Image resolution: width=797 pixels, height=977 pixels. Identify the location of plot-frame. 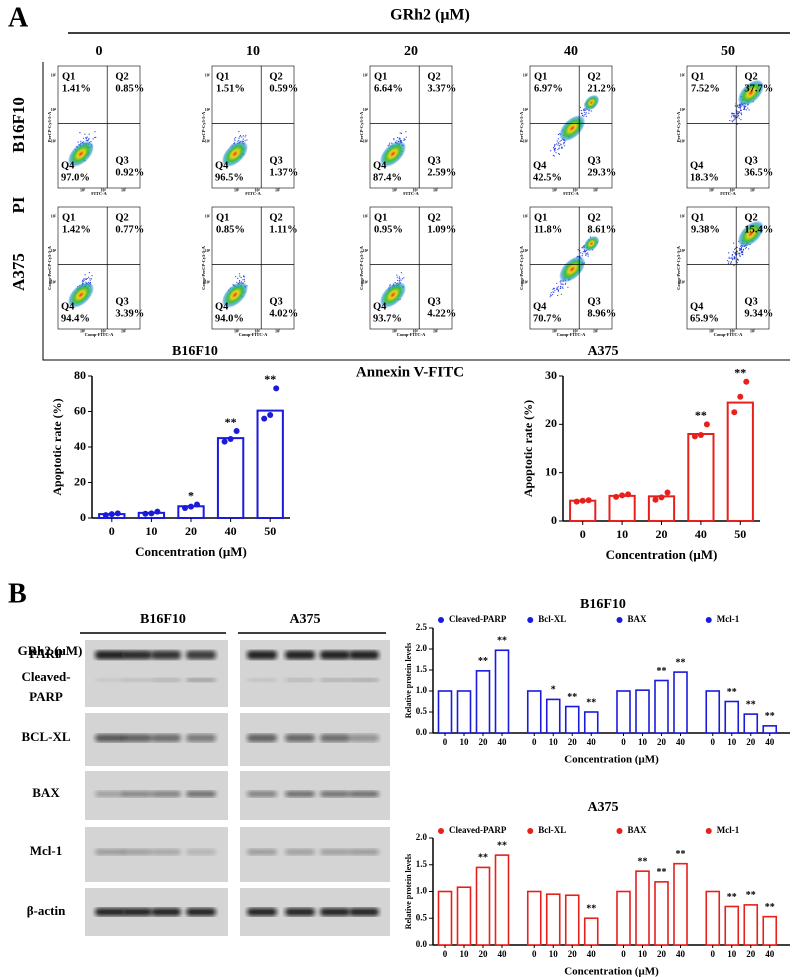
(253, 127).